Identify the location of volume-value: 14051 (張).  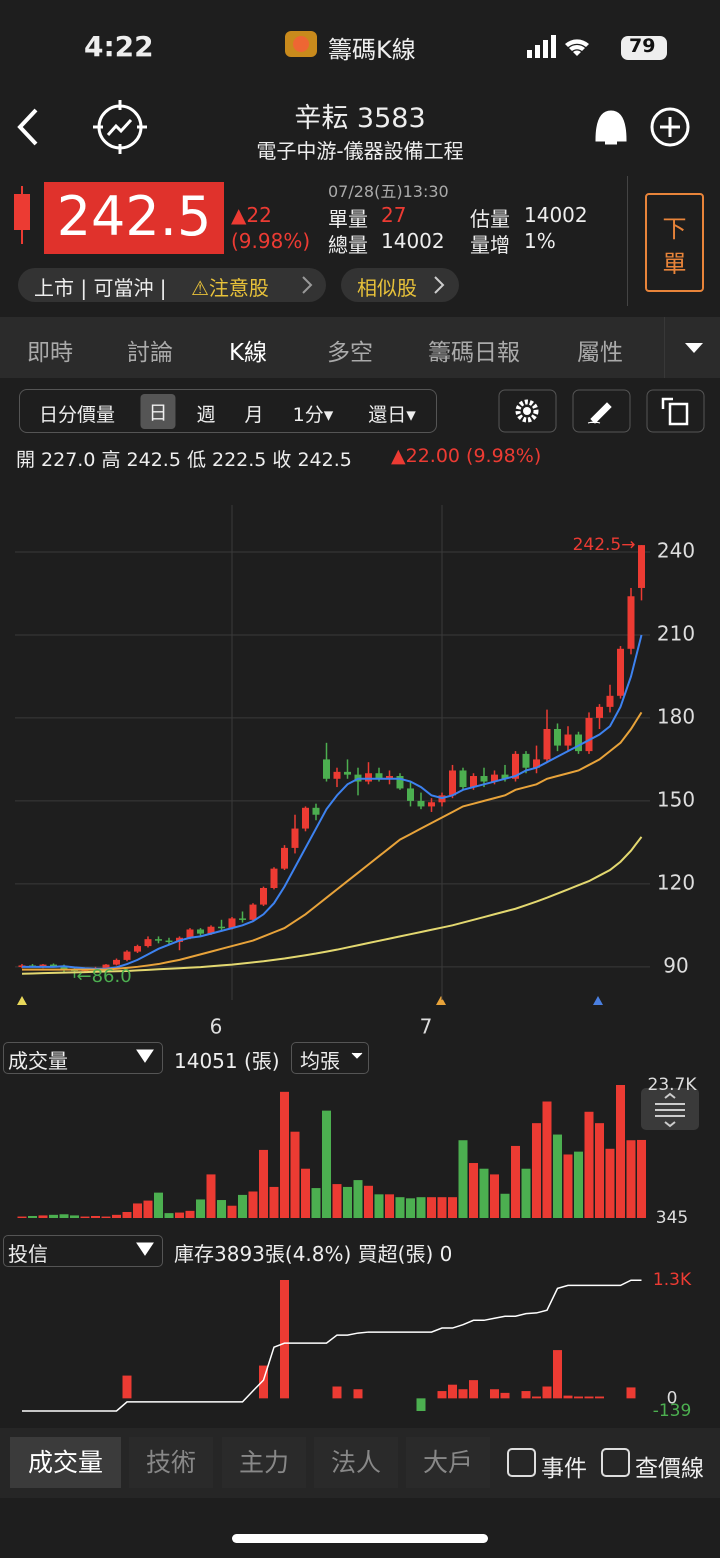
(227, 1061).